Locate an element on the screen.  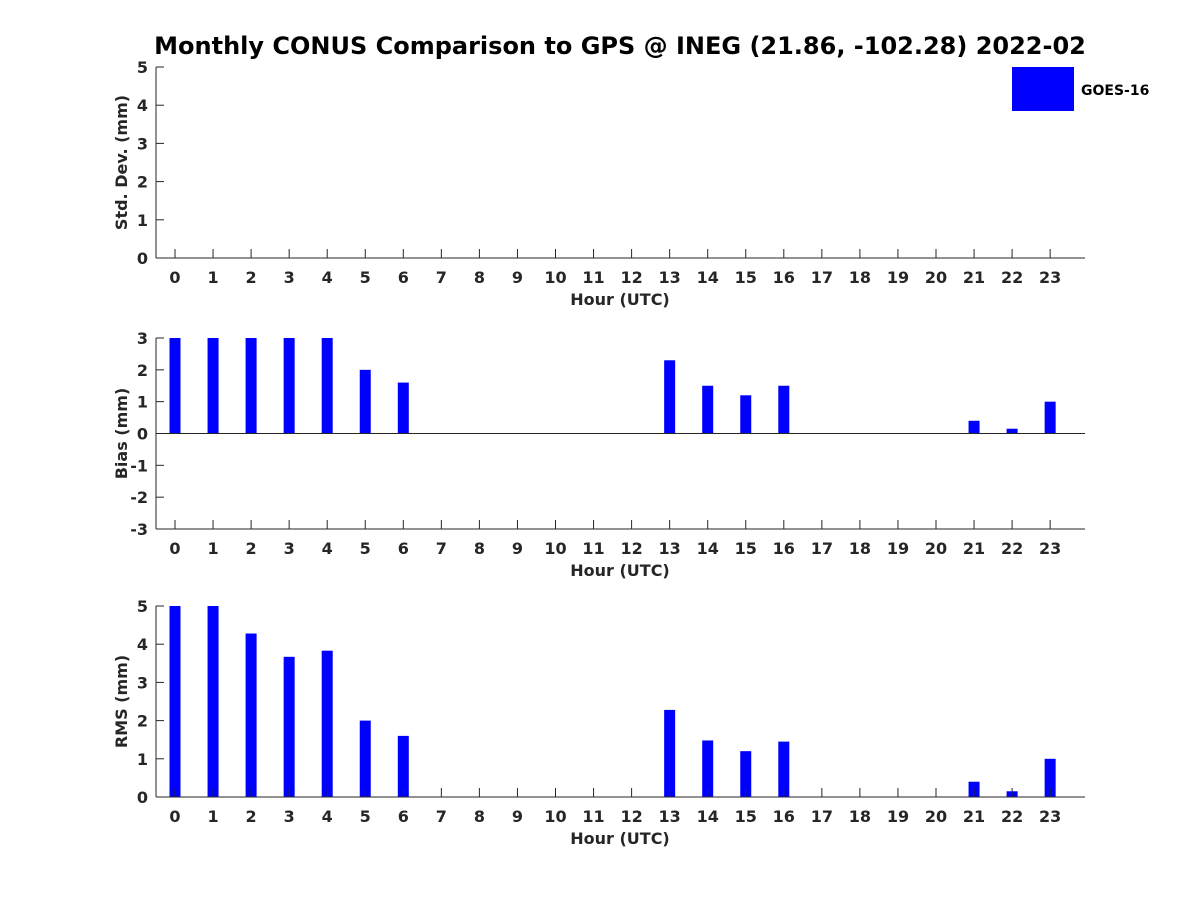
bias-x-tick-label: 13 is located at coordinates (670, 548).